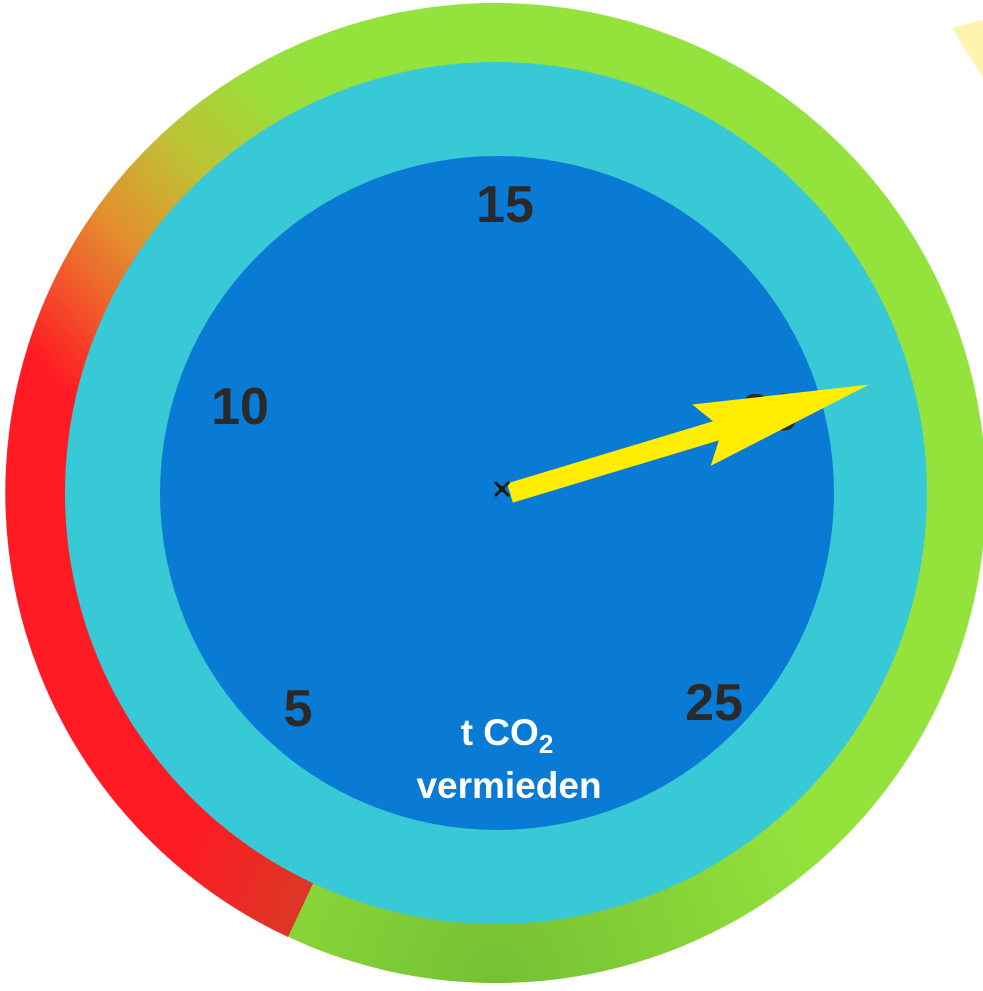 The image size is (983, 991). I want to click on corner-wedge, so click(967, 49).